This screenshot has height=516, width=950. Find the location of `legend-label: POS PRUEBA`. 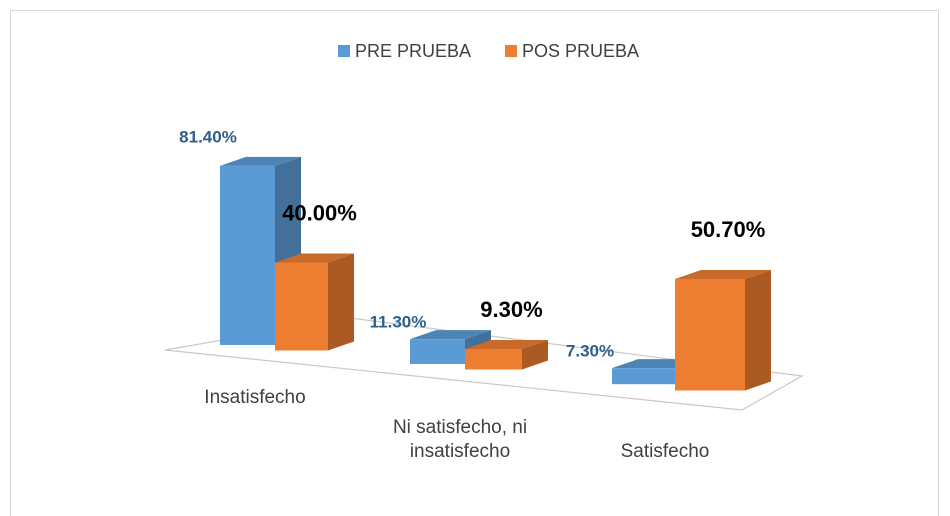

legend-label: POS PRUEBA is located at coordinates (580, 51).